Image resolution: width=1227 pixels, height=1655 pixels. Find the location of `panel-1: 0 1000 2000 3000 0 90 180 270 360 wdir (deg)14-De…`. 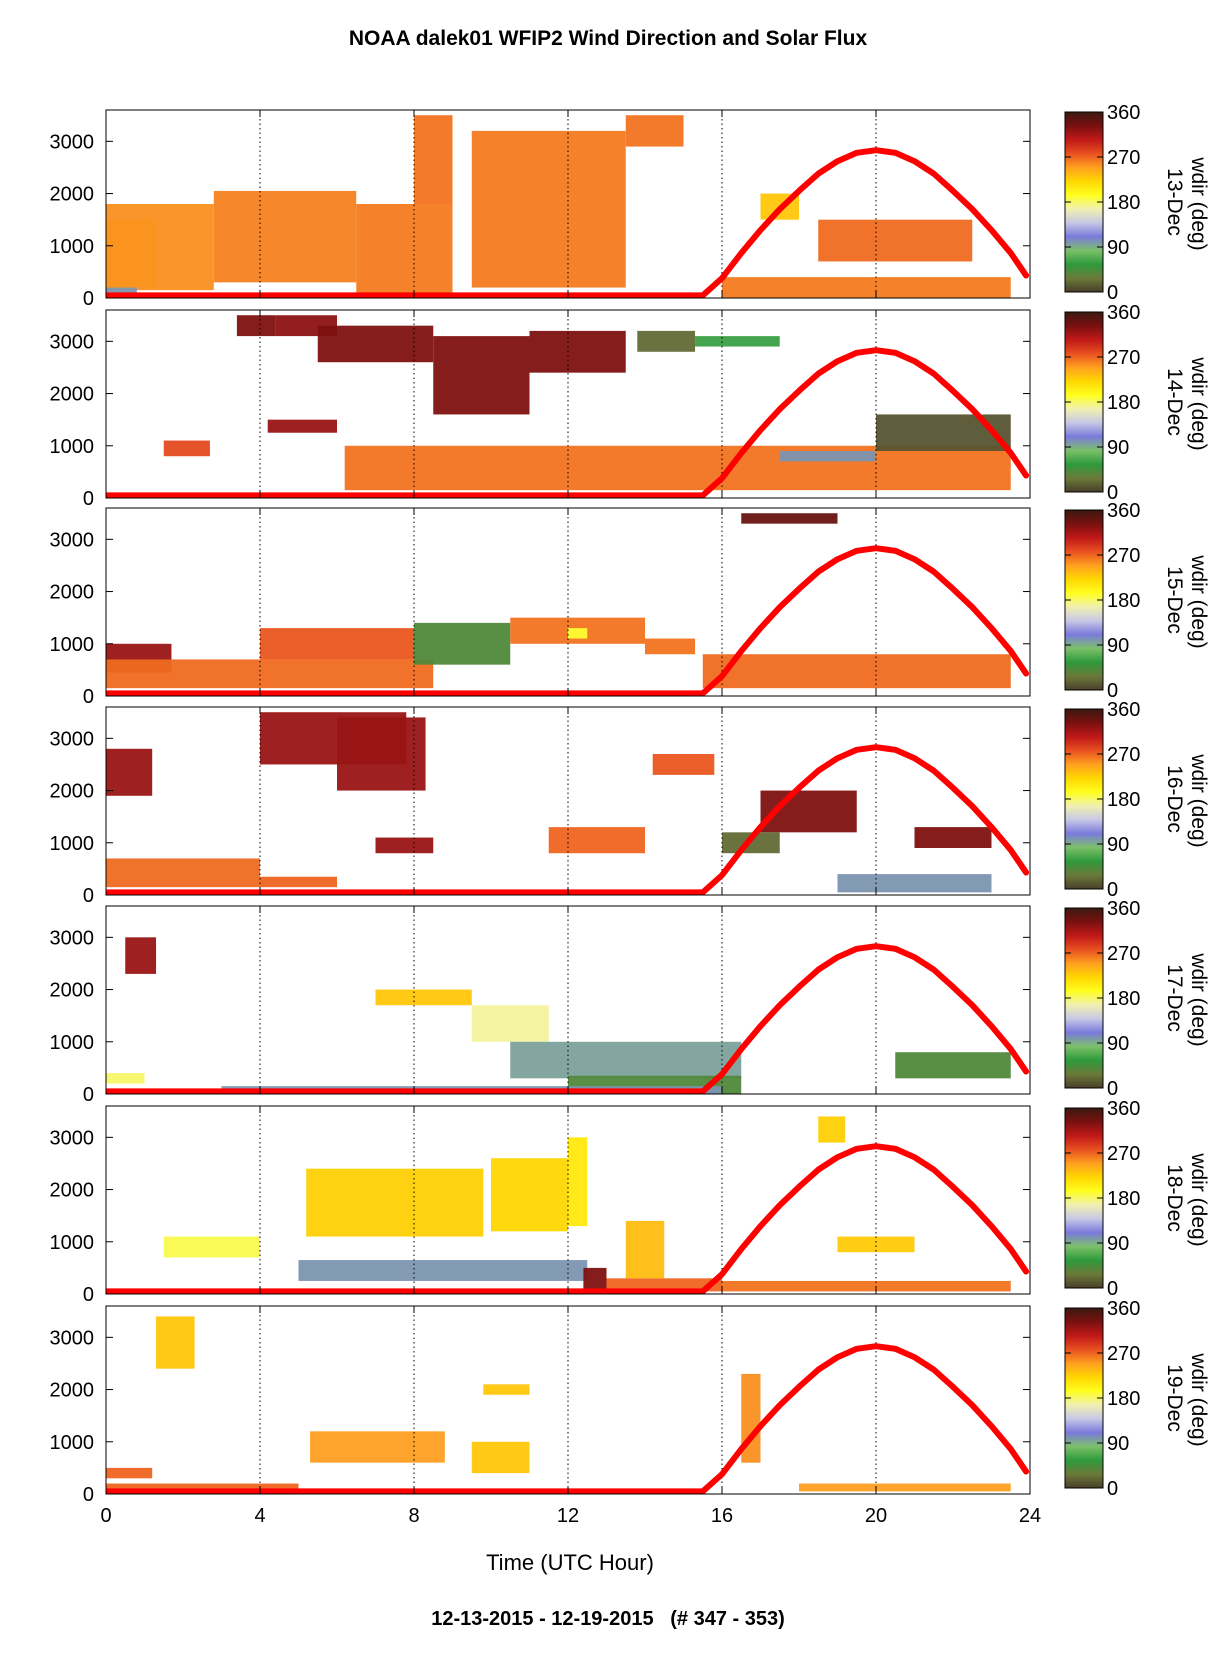

panel-1: 0 1000 2000 3000 0 90 180 270 360 wdir (deg)14-De… is located at coordinates (630, 406).